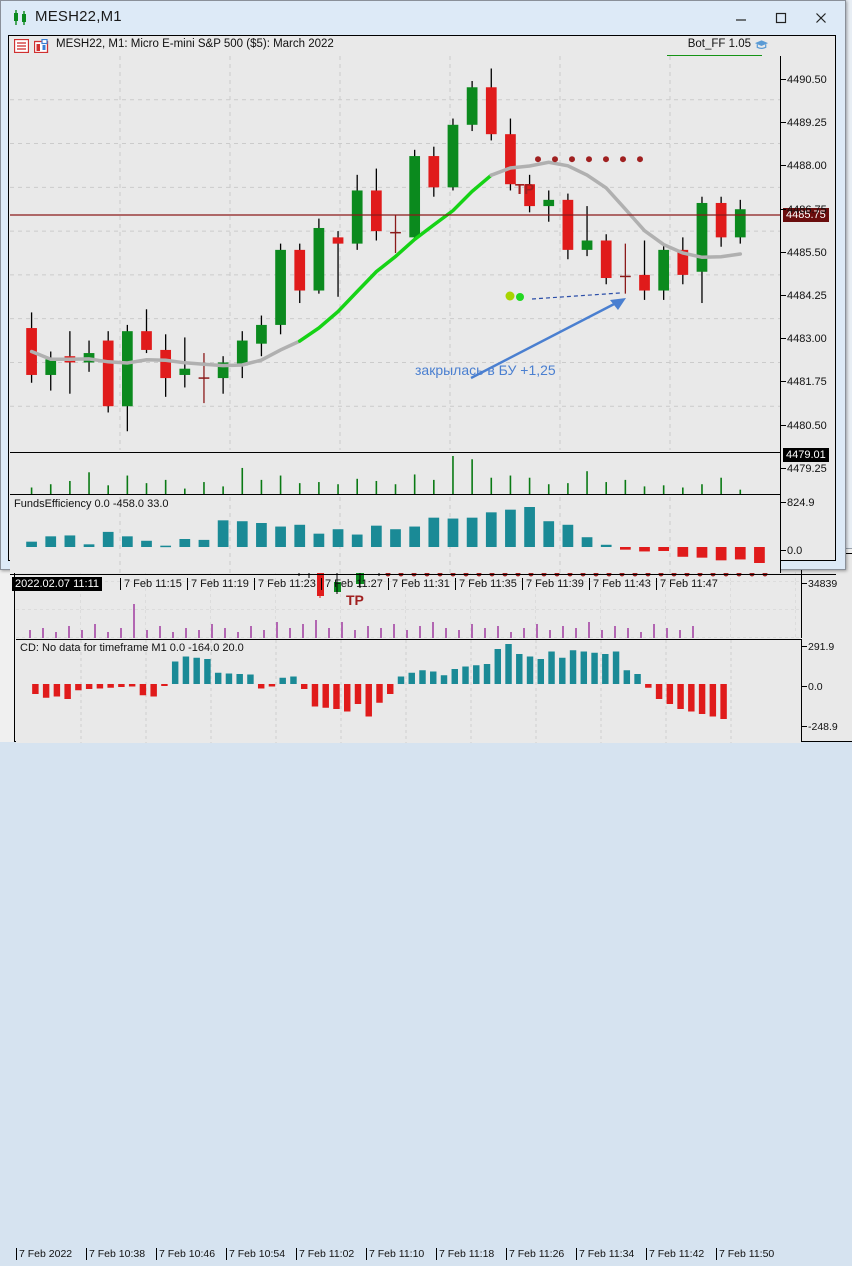 Image resolution: width=852 pixels, height=1266 pixels. I want to click on bid-price-label: 4485.75, so click(806, 215).